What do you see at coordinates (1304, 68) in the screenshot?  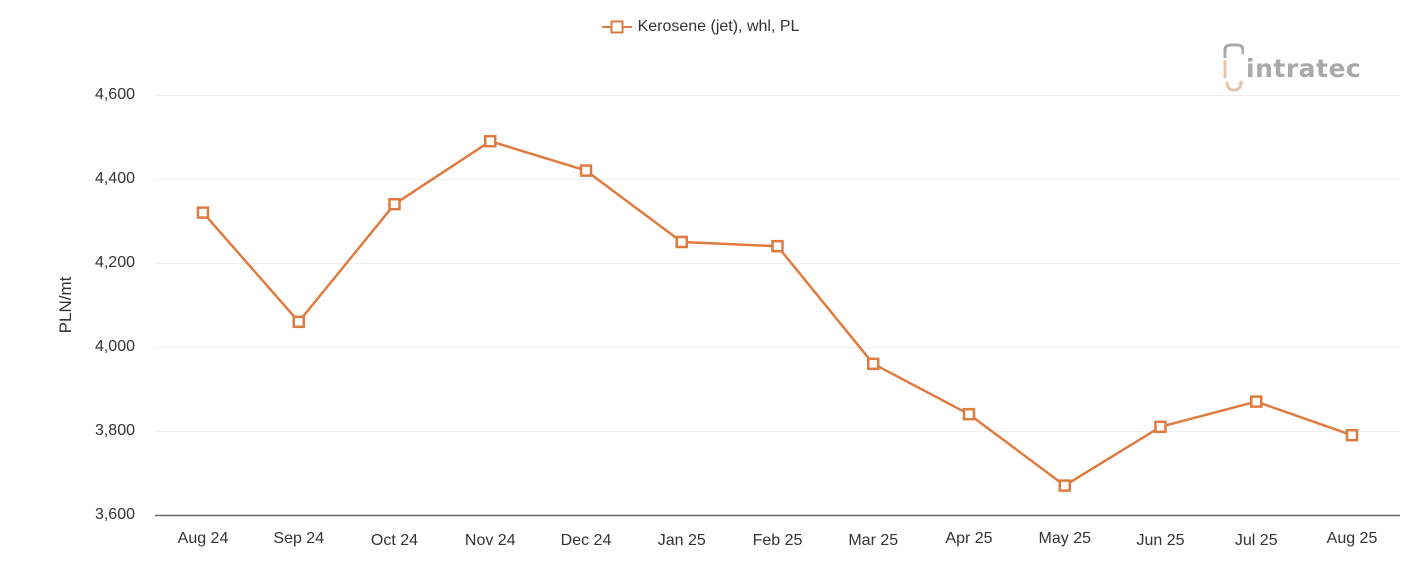 I see `logo-text: intratec` at bounding box center [1304, 68].